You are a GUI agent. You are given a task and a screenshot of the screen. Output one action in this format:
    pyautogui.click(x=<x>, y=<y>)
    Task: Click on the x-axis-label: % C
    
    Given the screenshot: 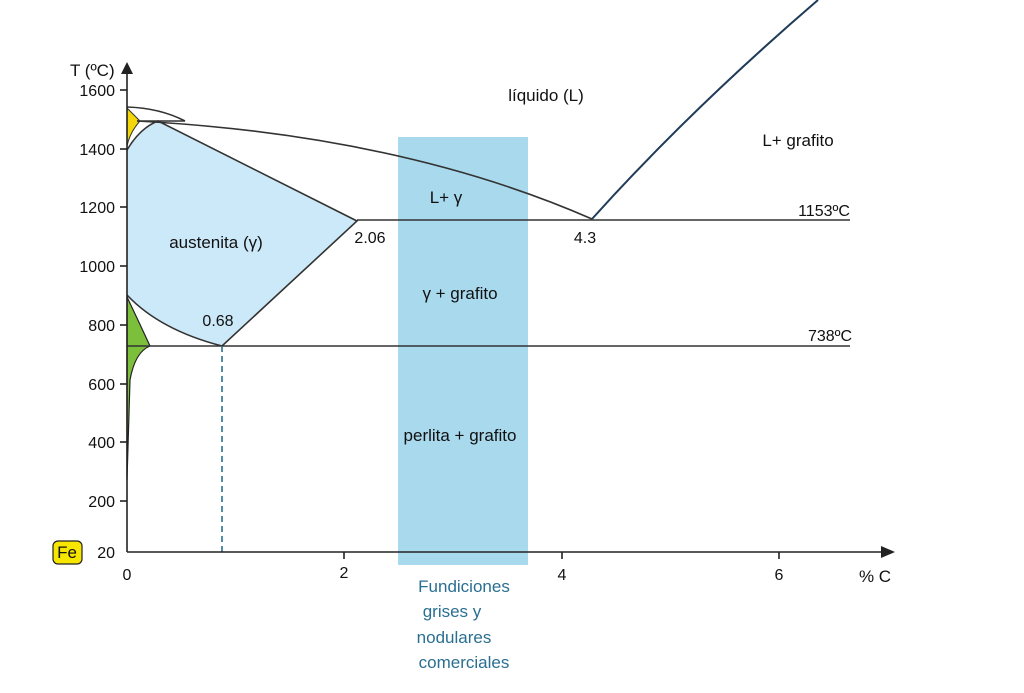 What is the action you would take?
    pyautogui.click(x=875, y=576)
    